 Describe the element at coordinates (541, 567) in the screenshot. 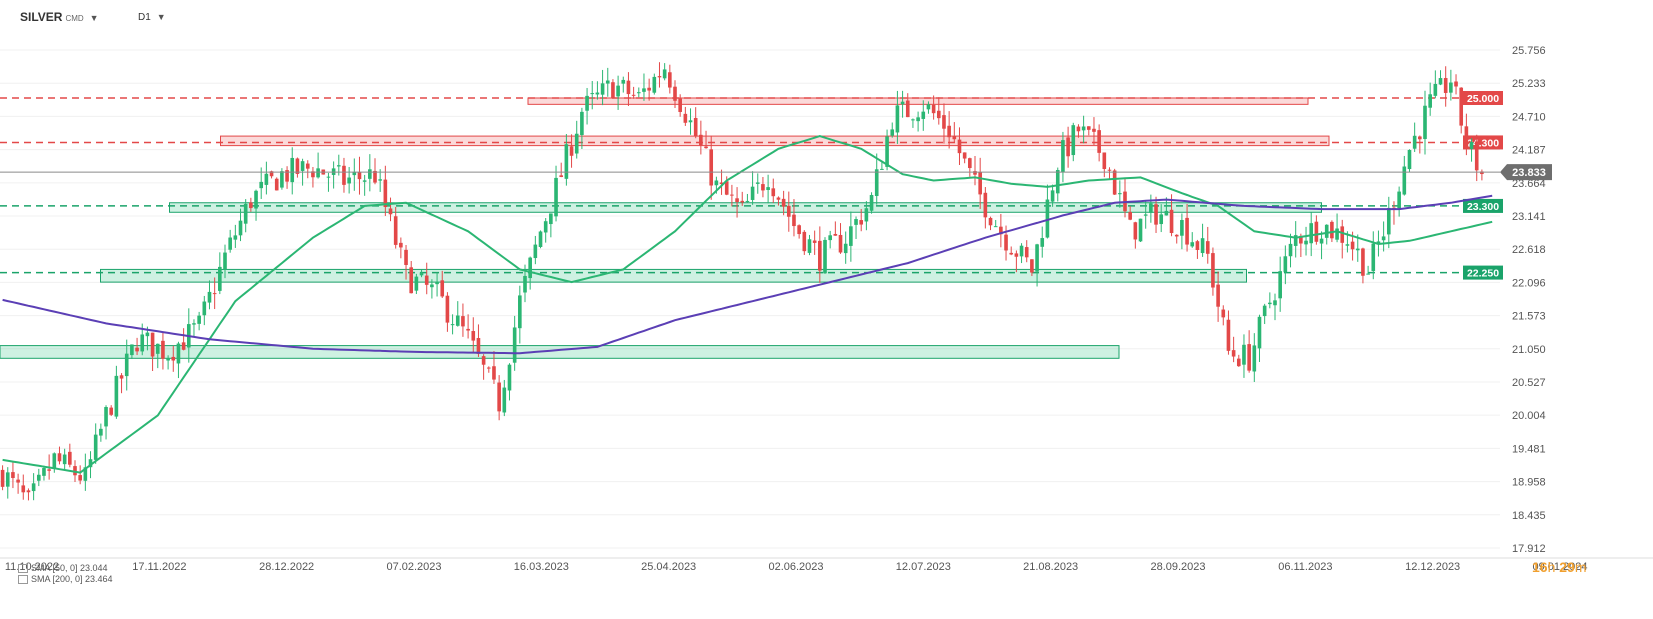

I see `x-tick-label: 16.03.2023` at that location.